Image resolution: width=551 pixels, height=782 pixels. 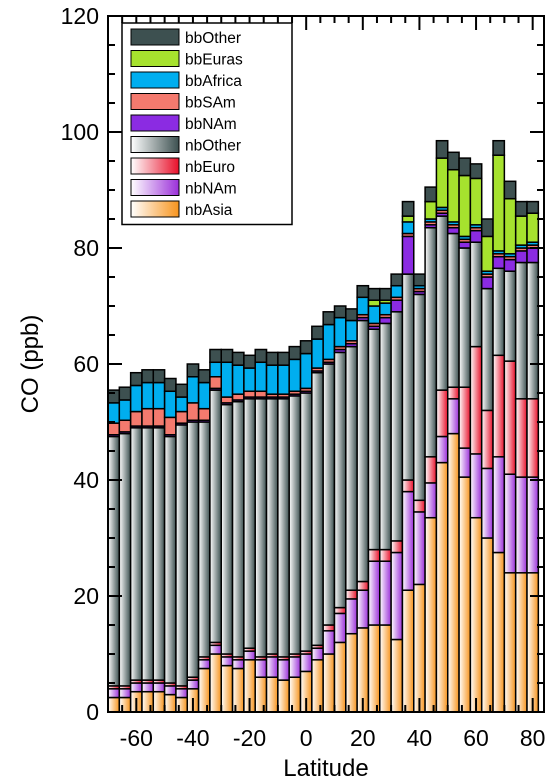 What do you see at coordinates (249, 738) in the screenshot?
I see `x-tick-label: -20` at bounding box center [249, 738].